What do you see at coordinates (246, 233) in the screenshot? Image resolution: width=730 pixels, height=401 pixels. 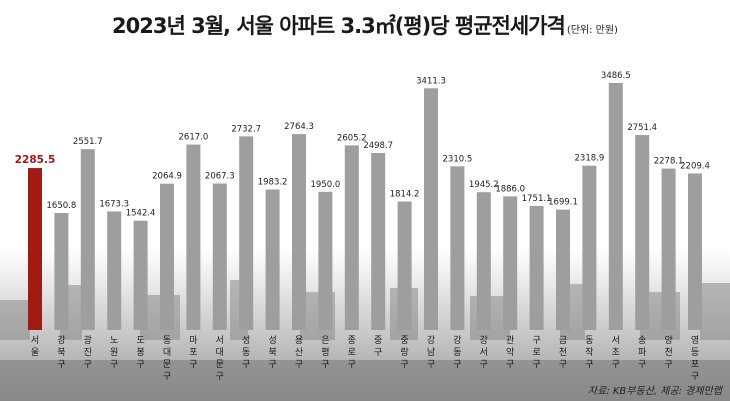 I see `bar-성동구` at bounding box center [246, 233].